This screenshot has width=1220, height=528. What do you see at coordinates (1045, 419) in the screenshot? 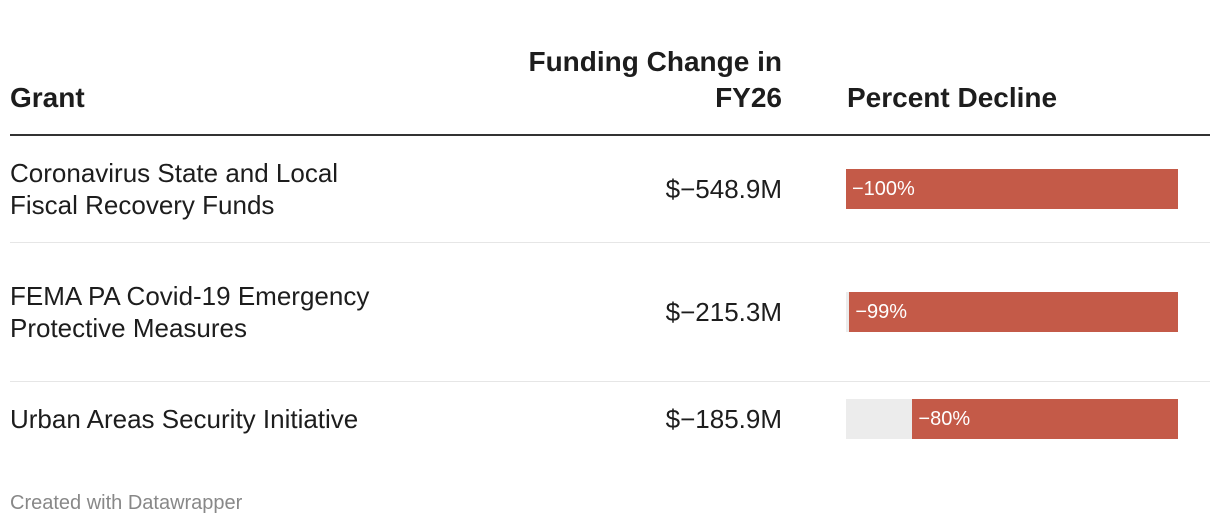
I see `percent-bar: −80%` at bounding box center [1045, 419].